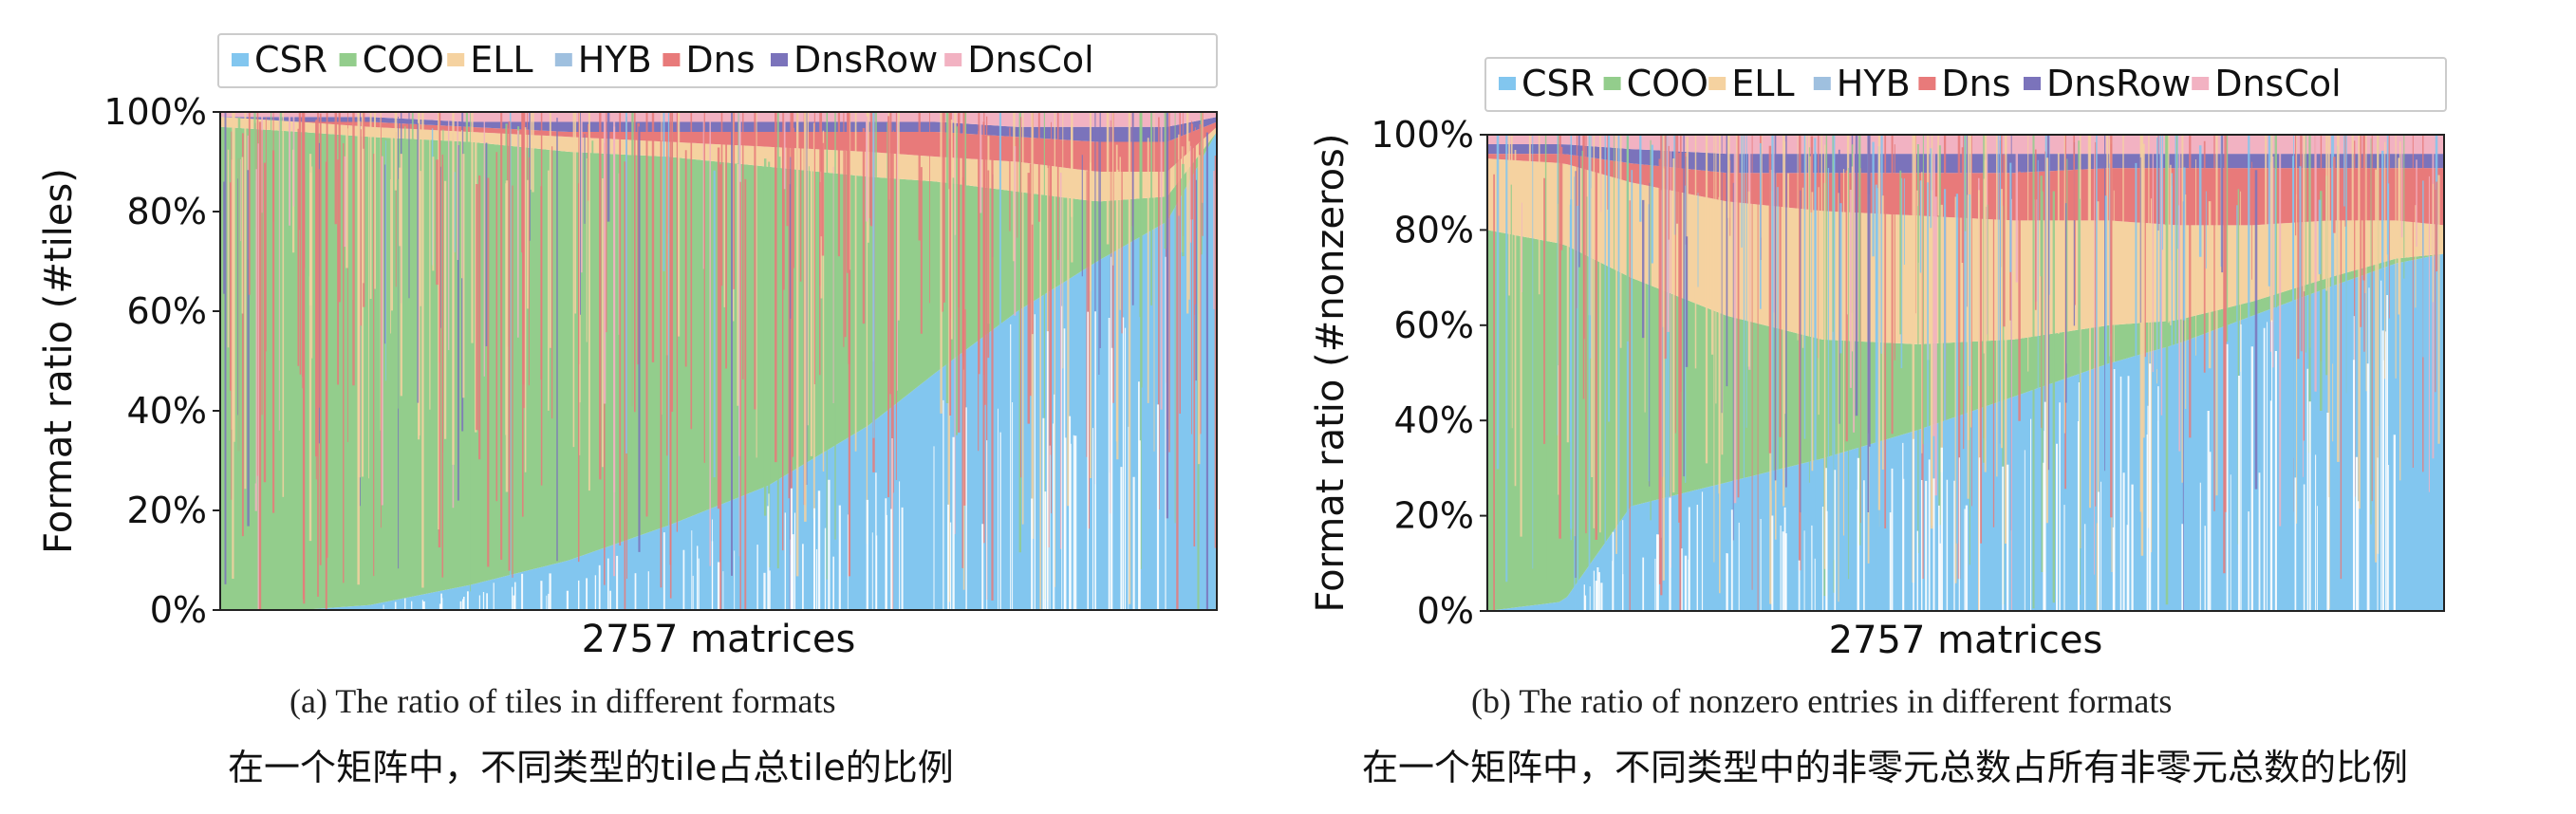  Describe the element at coordinates (718, 144) in the screenshot. I see `area-dns` at that location.